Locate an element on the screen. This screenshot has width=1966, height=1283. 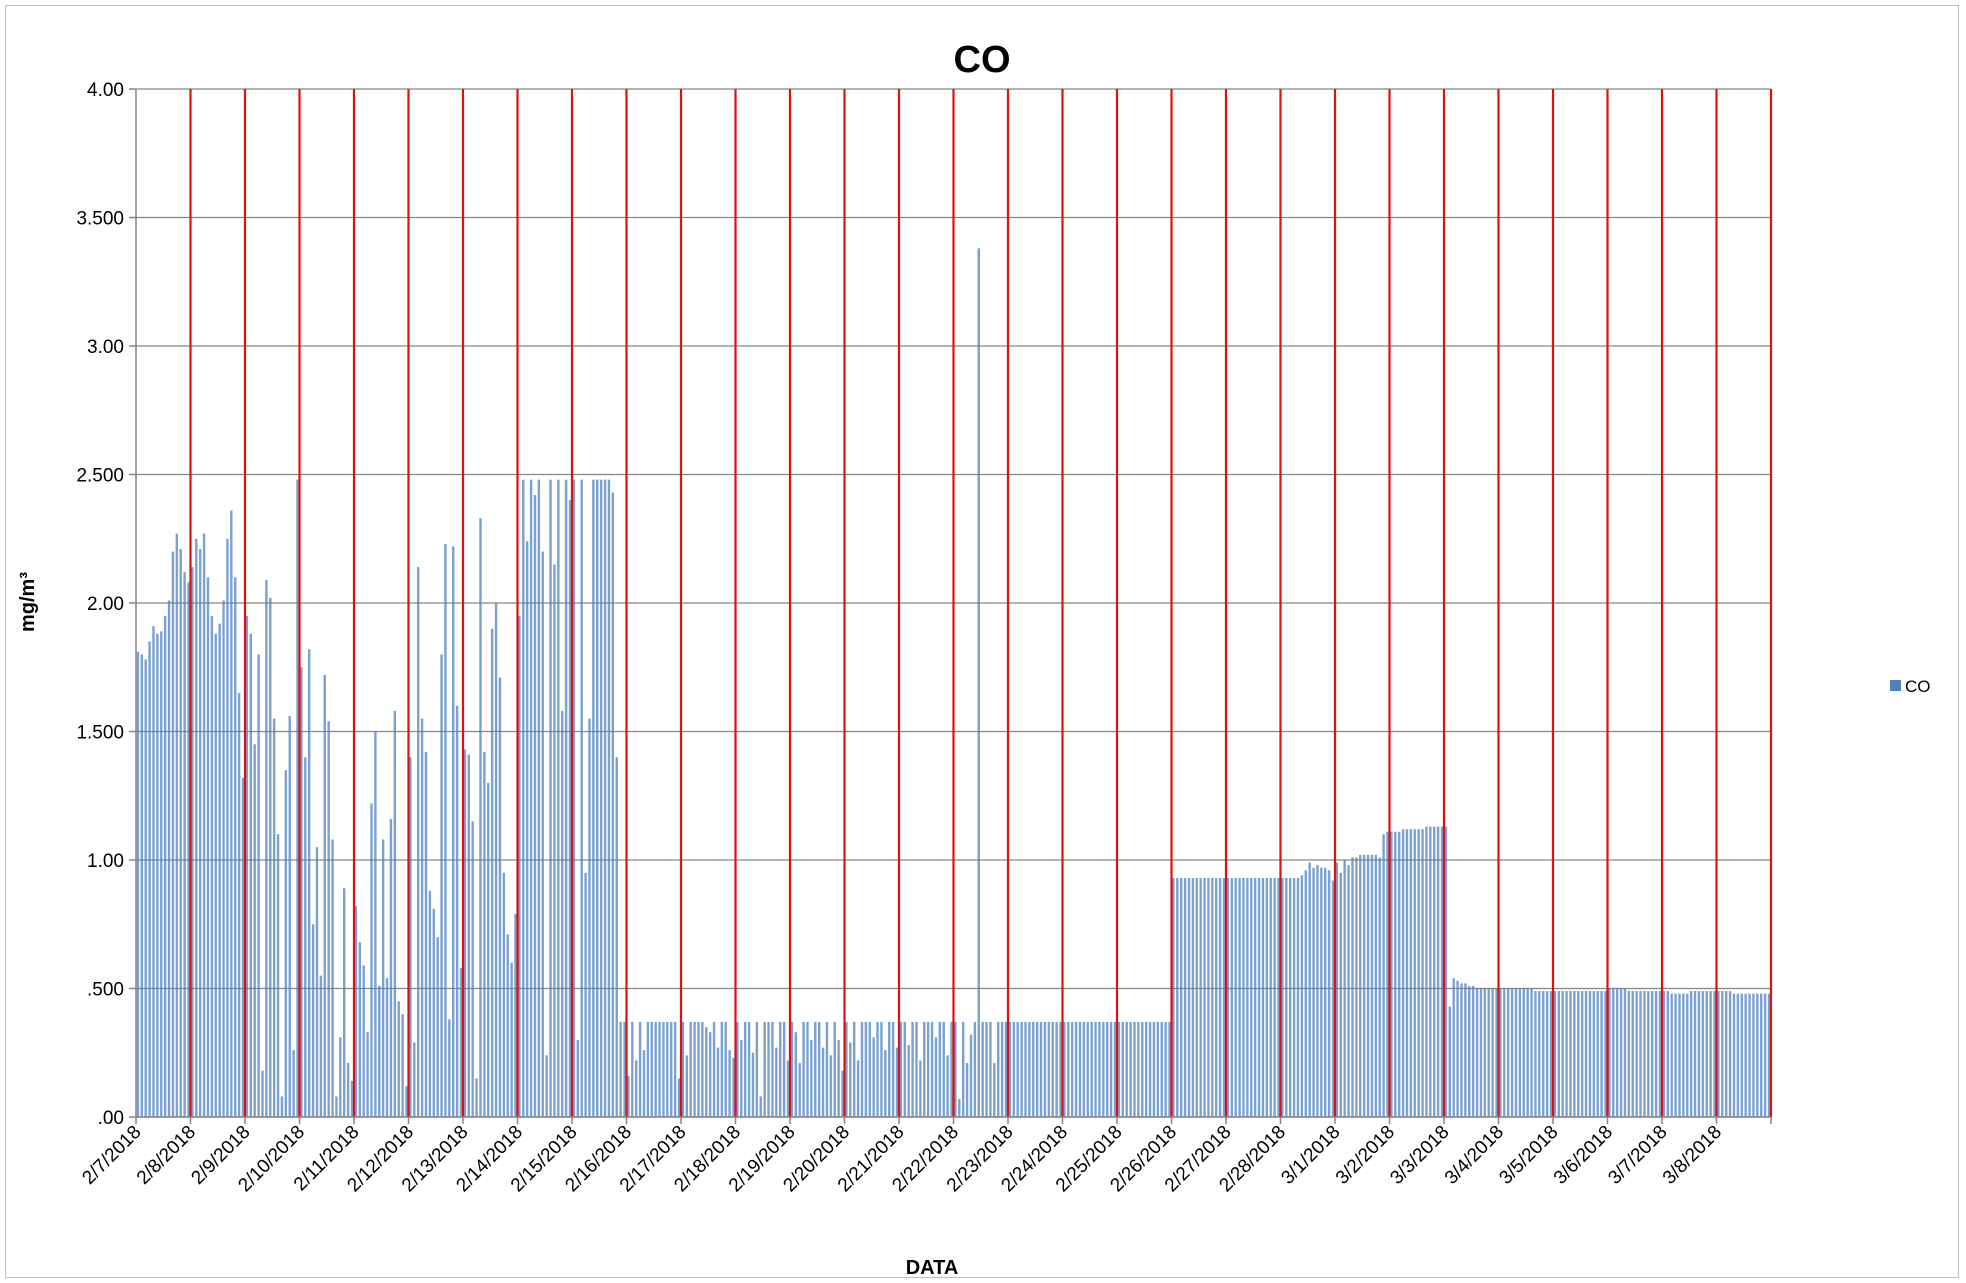
y-tick-label: .500 is located at coordinates (105, 990).